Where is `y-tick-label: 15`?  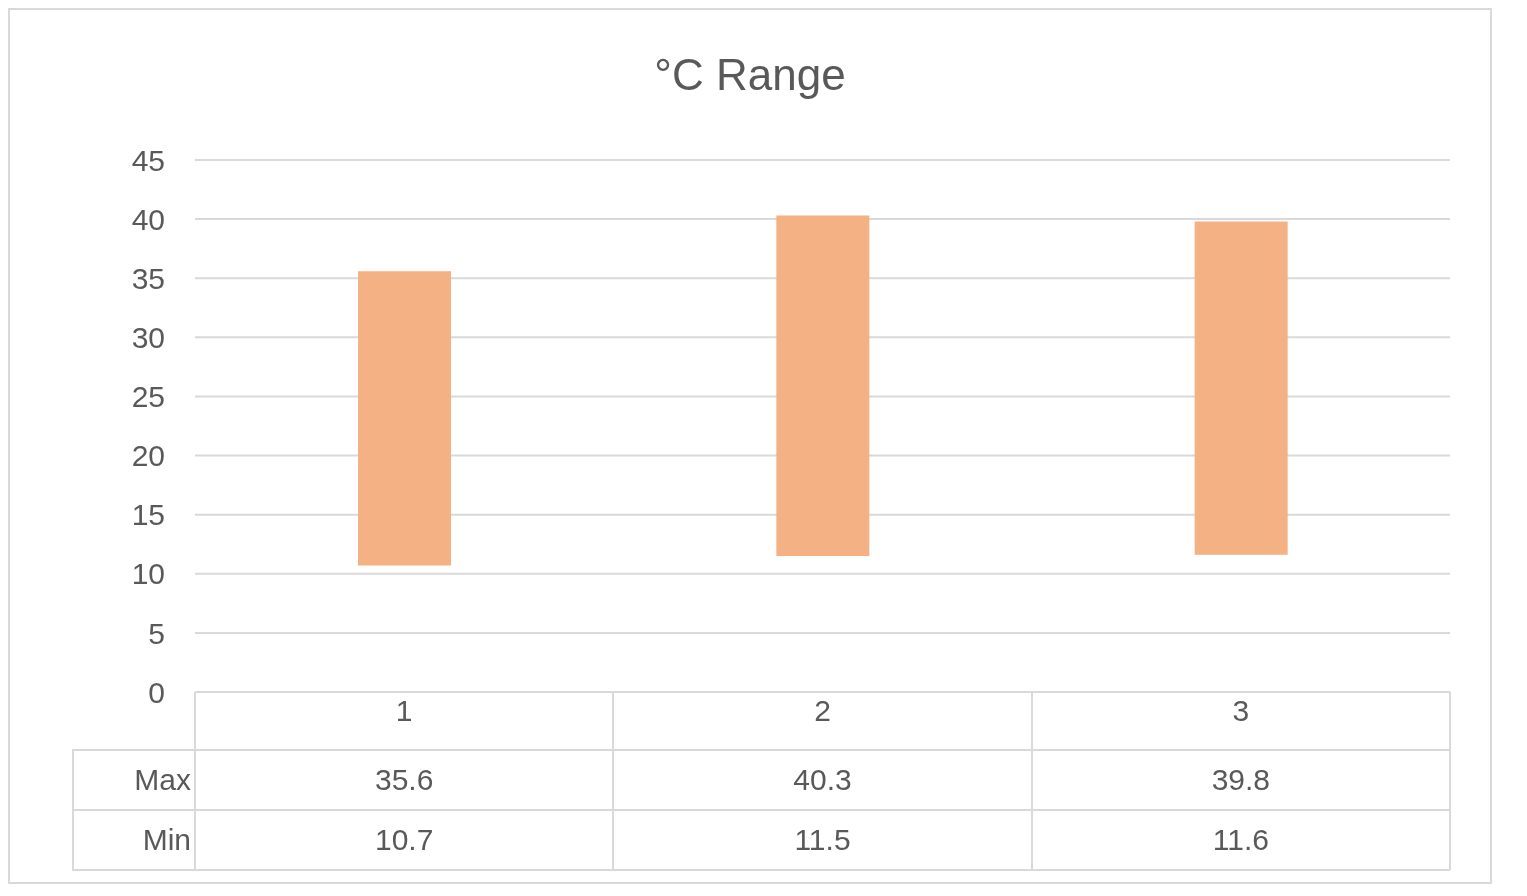
y-tick-label: 15 is located at coordinates (148, 515).